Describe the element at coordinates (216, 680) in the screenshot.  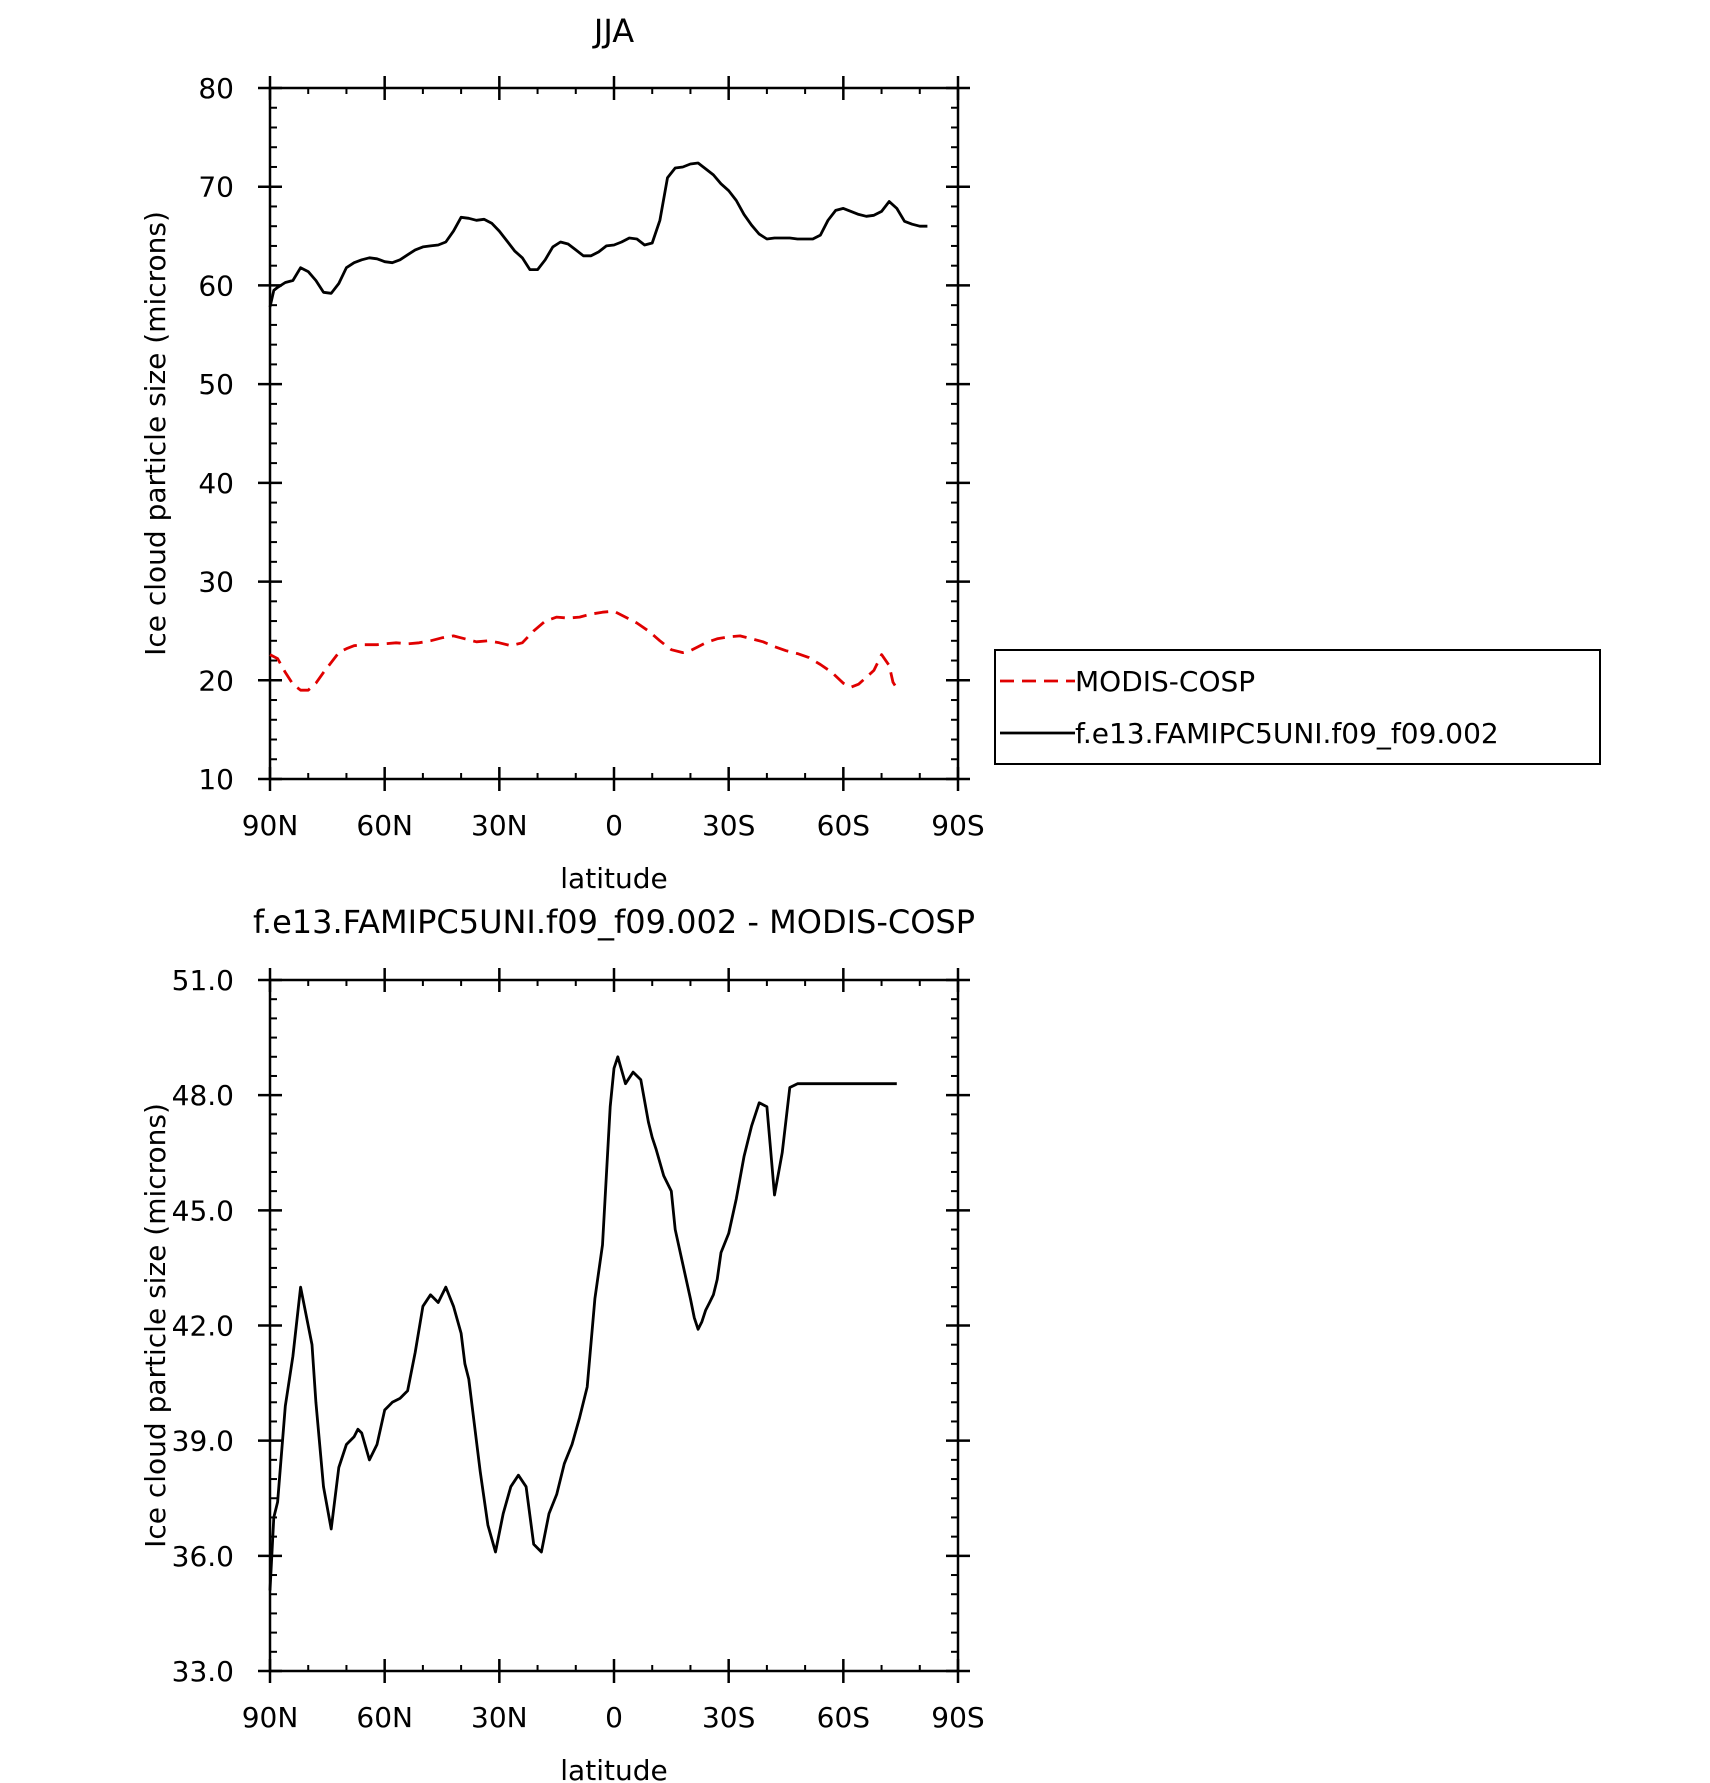
I see `y-tick-label: 20` at that location.